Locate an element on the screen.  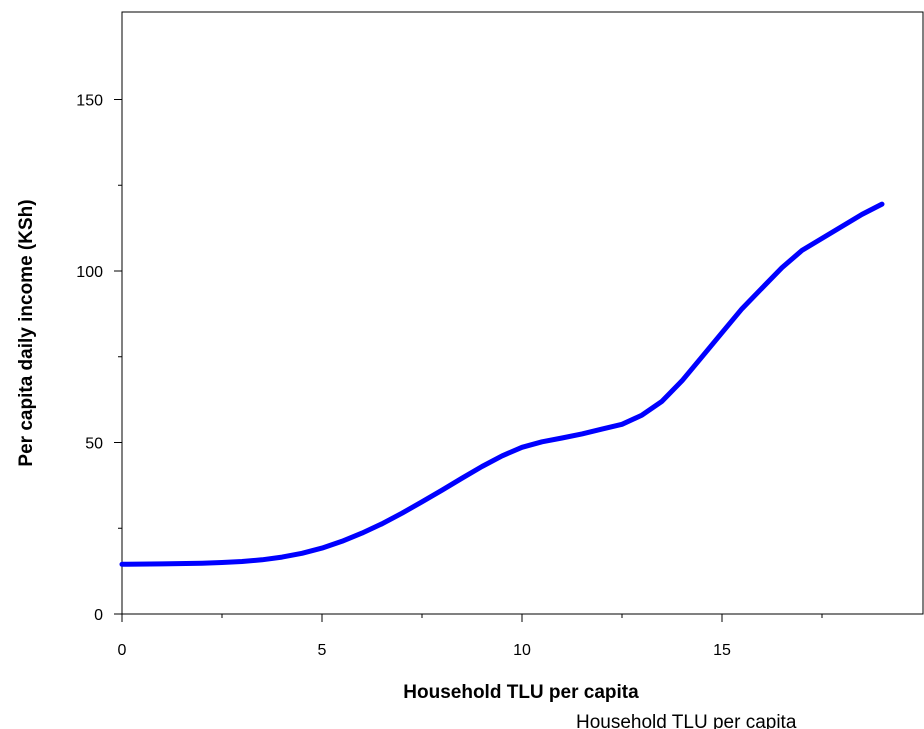
y-tick-label: 150 is located at coordinates (89, 101).